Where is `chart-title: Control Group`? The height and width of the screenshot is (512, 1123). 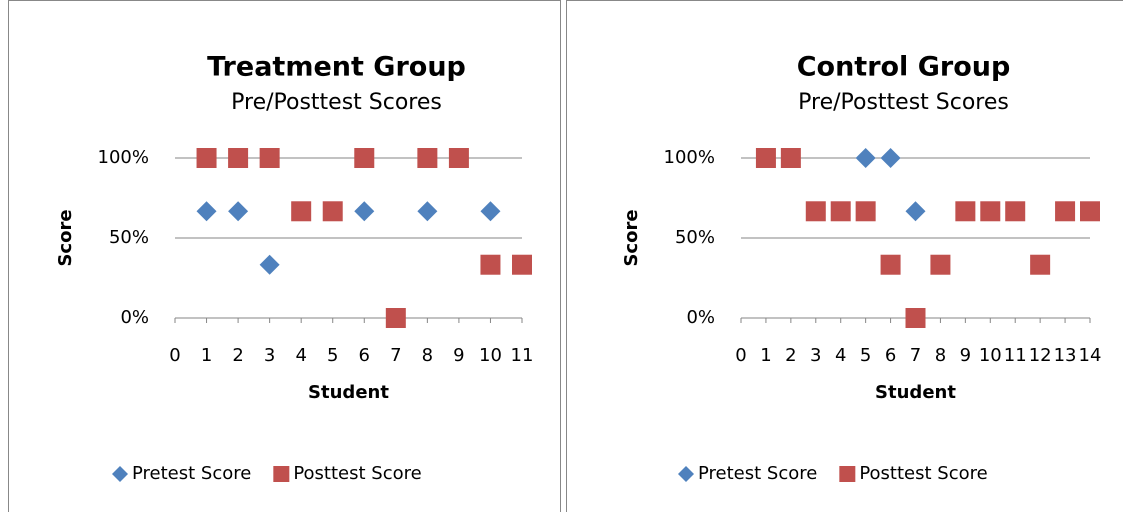
chart-title: Control Group is located at coordinates (904, 67).